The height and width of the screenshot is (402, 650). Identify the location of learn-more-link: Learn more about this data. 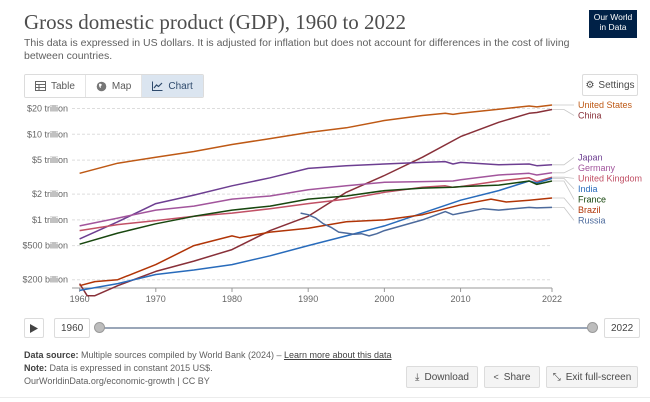
(337, 355).